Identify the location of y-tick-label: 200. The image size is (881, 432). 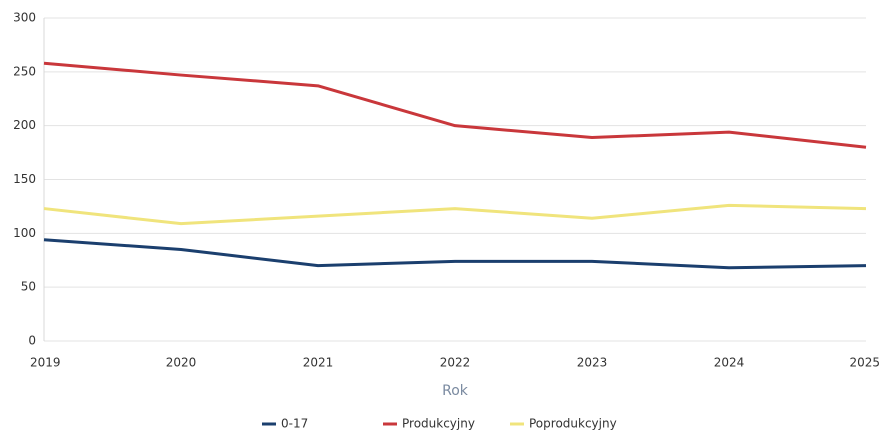
(24, 125).